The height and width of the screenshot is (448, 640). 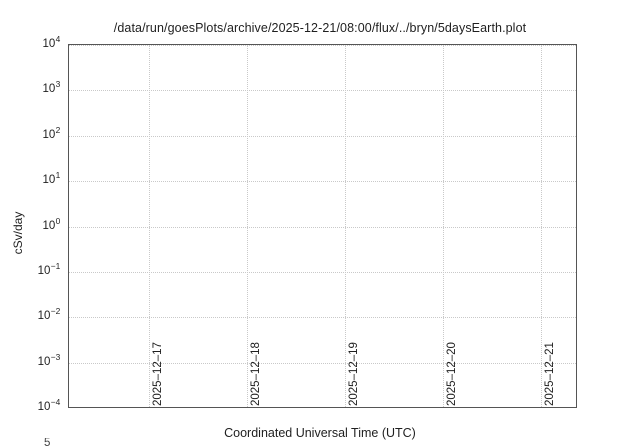 I want to click on y-tick-exponent: −4, so click(x=55, y=401).